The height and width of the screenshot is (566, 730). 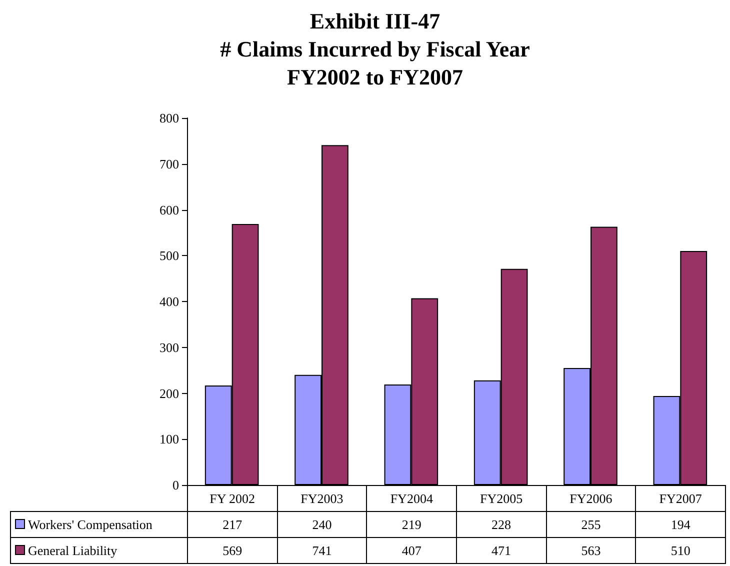 What do you see at coordinates (169, 256) in the screenshot?
I see `y-tick-label: 500` at bounding box center [169, 256].